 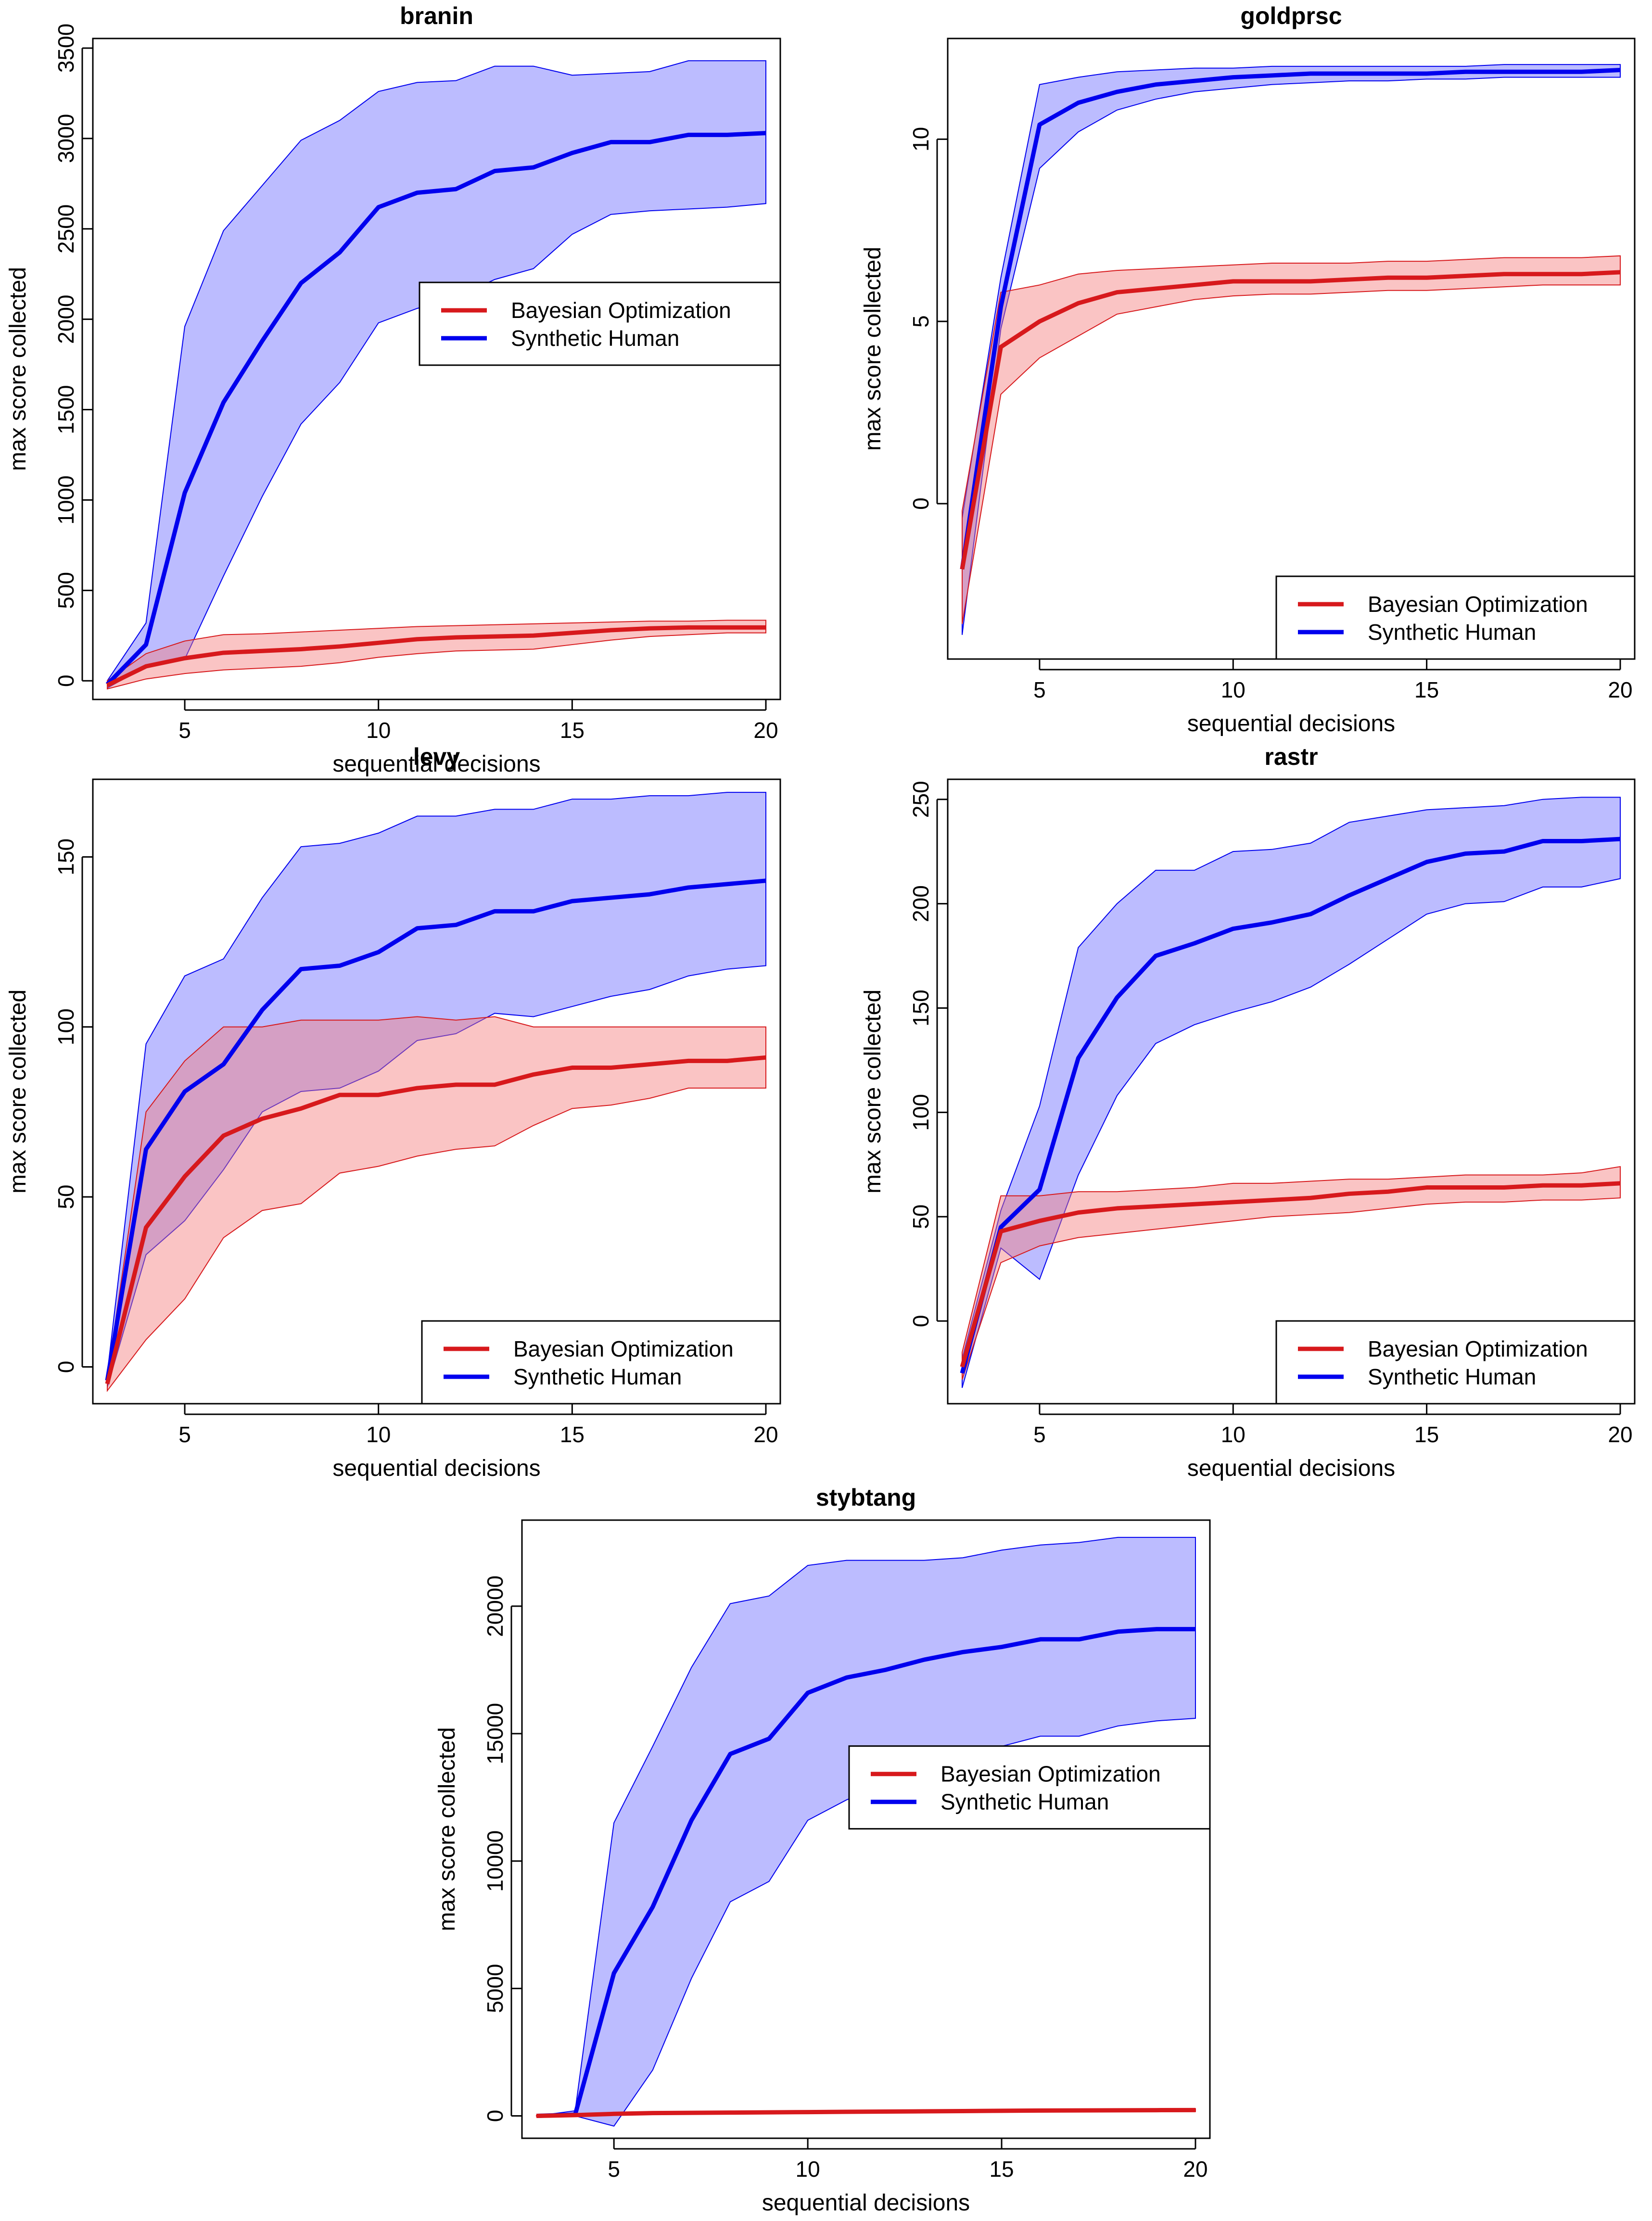 I want to click on y-tick-label: 200, so click(x=920, y=904).